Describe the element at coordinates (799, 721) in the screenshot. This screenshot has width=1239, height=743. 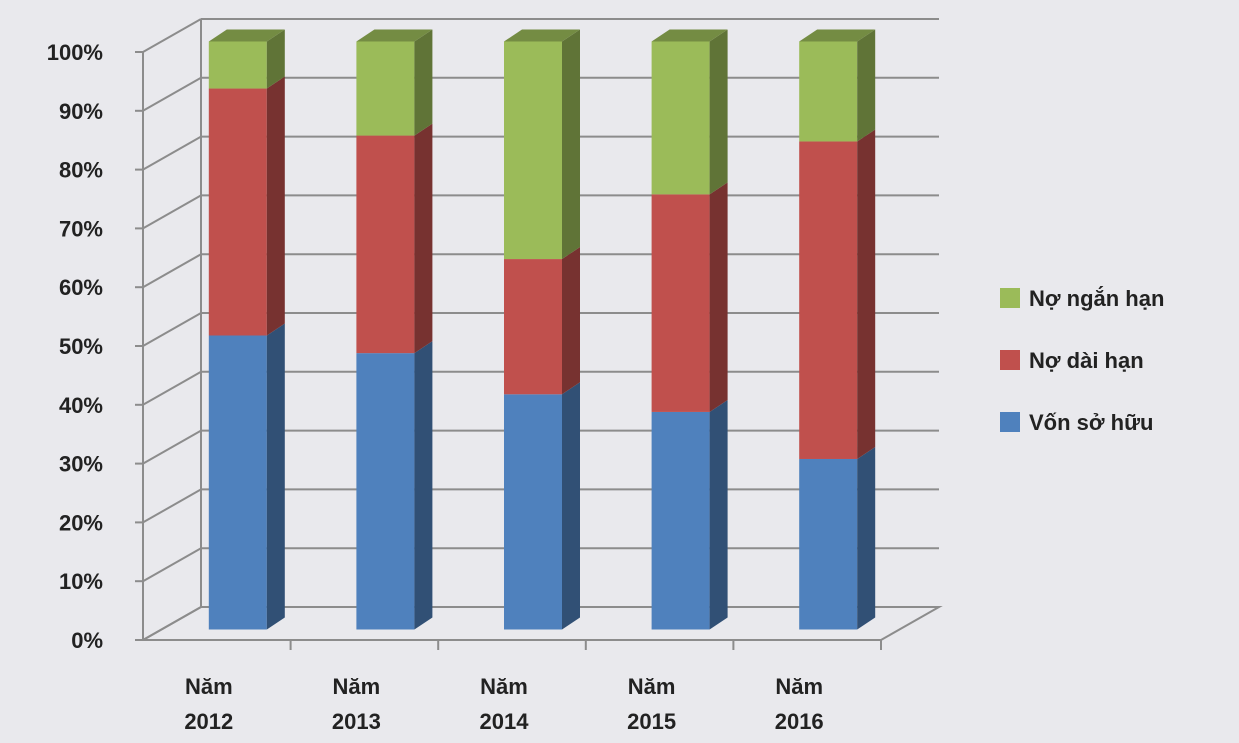
I see `x-tick-label-line: 2016` at that location.